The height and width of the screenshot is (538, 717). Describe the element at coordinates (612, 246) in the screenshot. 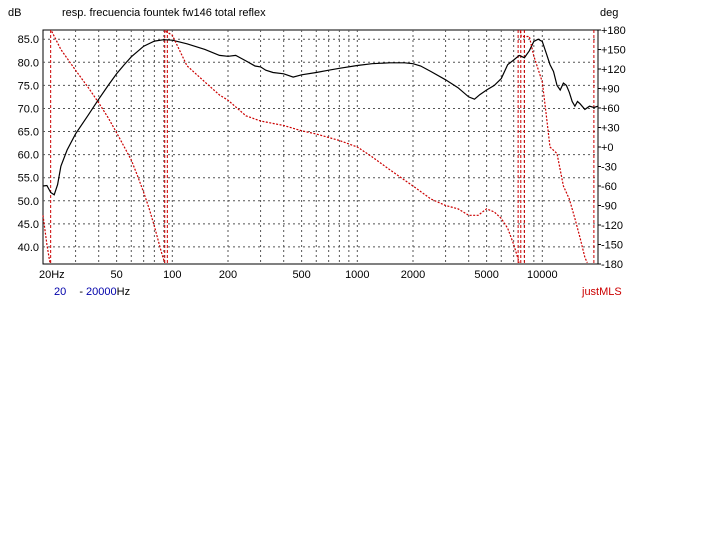

I see `y2-tick-label: -150` at that location.